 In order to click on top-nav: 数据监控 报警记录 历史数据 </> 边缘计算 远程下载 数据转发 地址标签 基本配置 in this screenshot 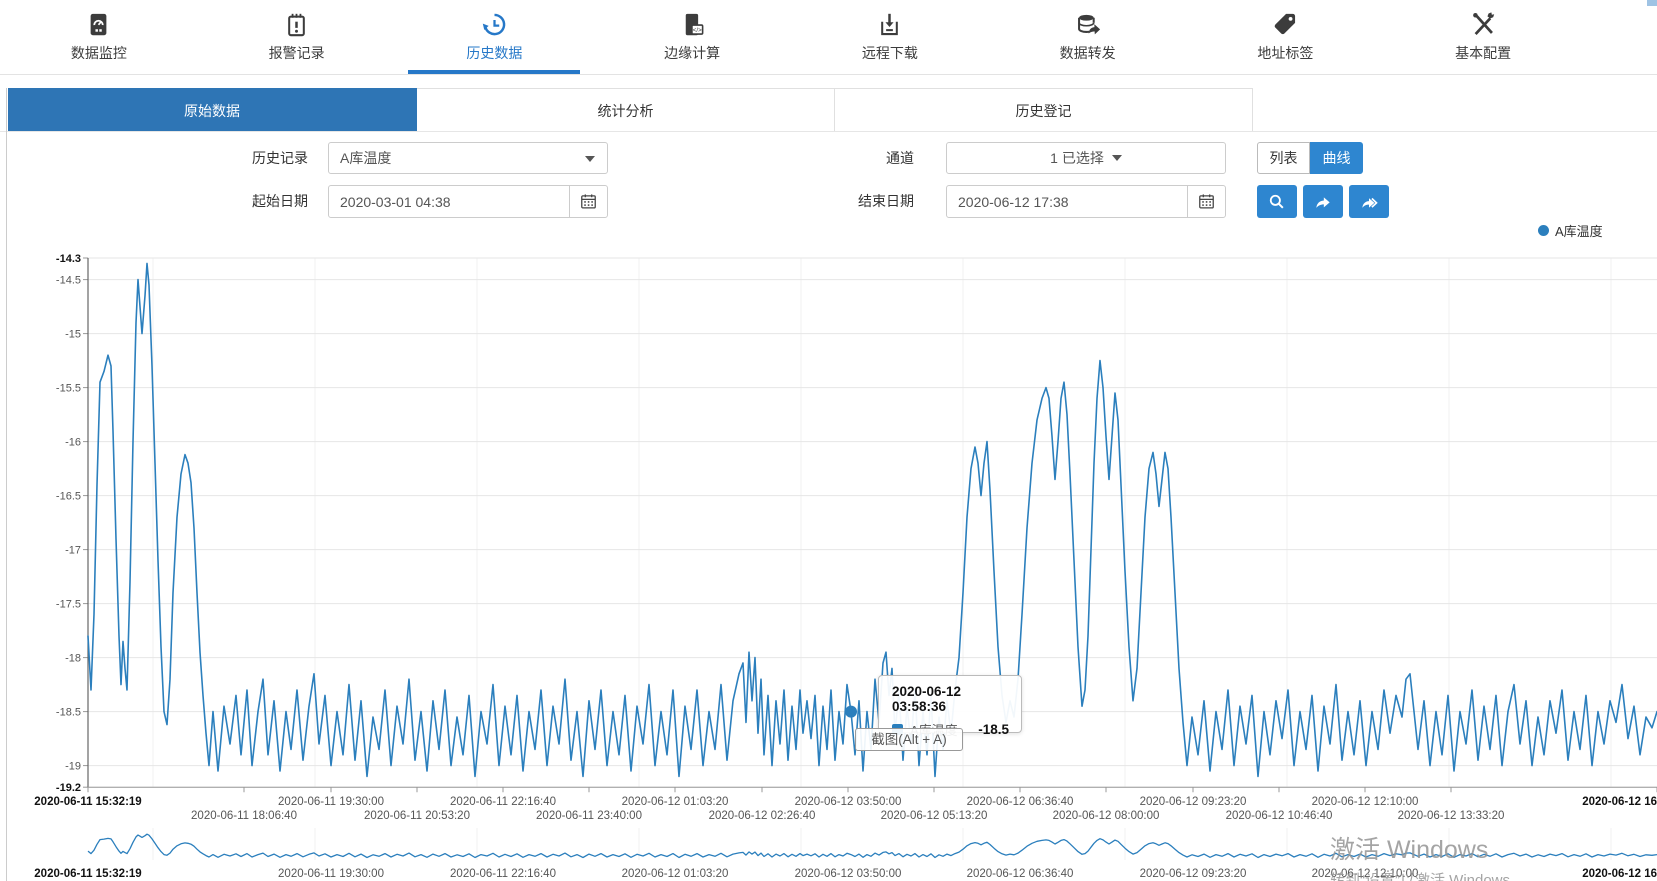, I will do `click(791, 37)`.